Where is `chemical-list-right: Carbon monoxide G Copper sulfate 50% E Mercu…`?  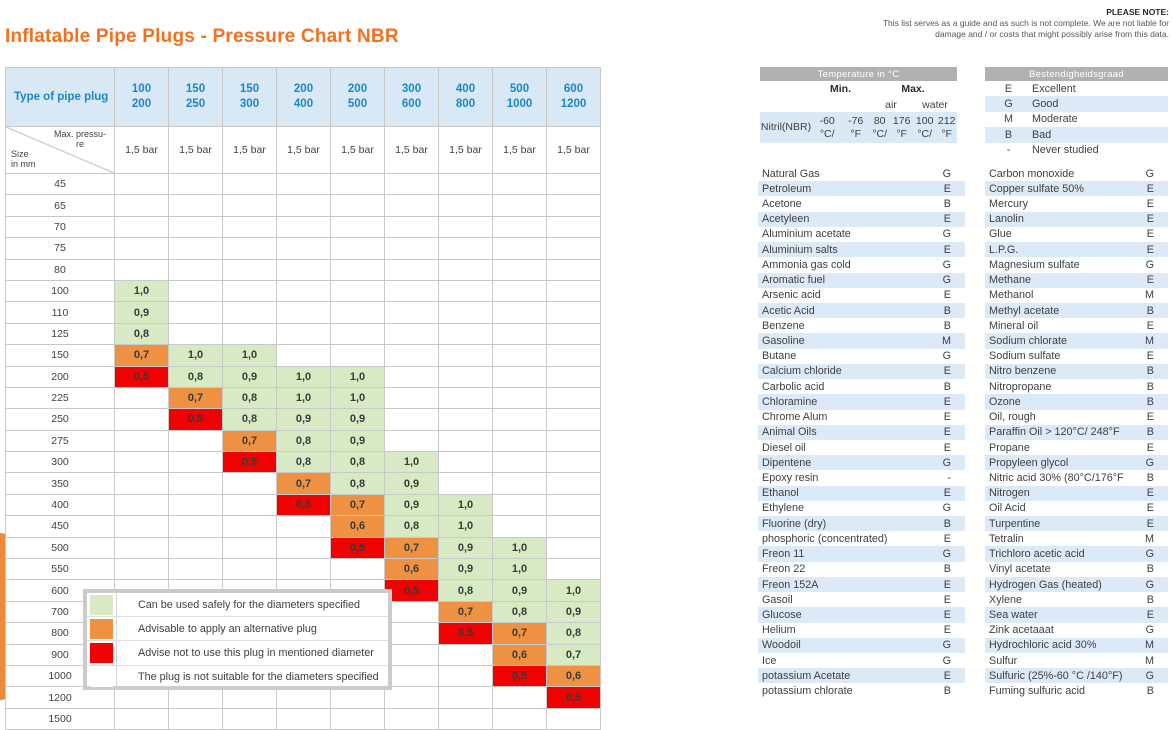 chemical-list-right: Carbon monoxide G Copper sulfate 50% E Mercu… is located at coordinates (1076, 432).